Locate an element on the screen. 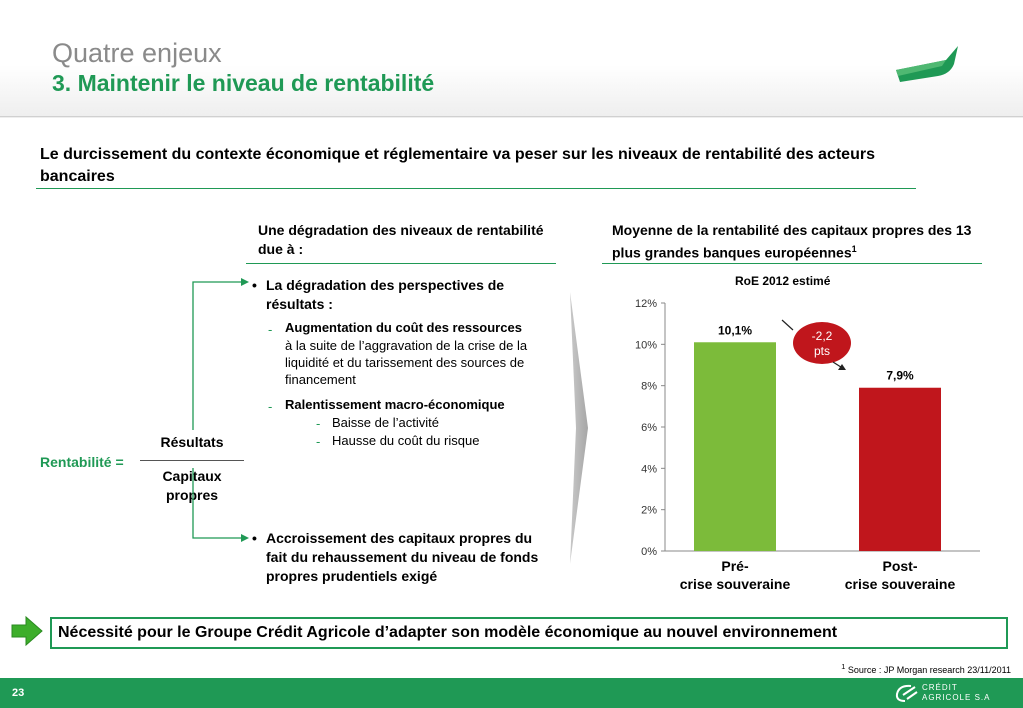  sub2-item: Baisse de l’activité is located at coordinates (385, 422).